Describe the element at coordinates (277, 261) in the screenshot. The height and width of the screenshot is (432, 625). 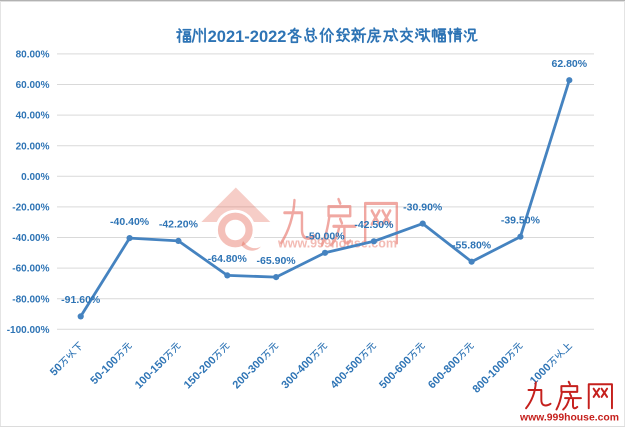
I see `svg-text: -65.90%` at that location.